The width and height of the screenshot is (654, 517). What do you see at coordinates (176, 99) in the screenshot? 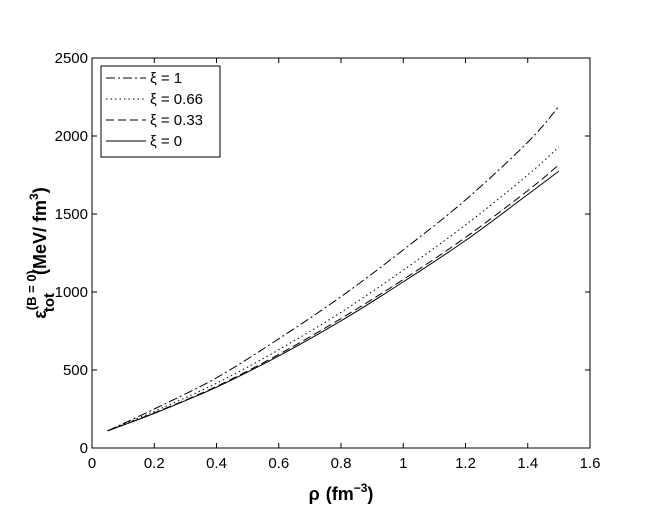
I see `legend-label-1: ξ = 0.66` at bounding box center [176, 99].